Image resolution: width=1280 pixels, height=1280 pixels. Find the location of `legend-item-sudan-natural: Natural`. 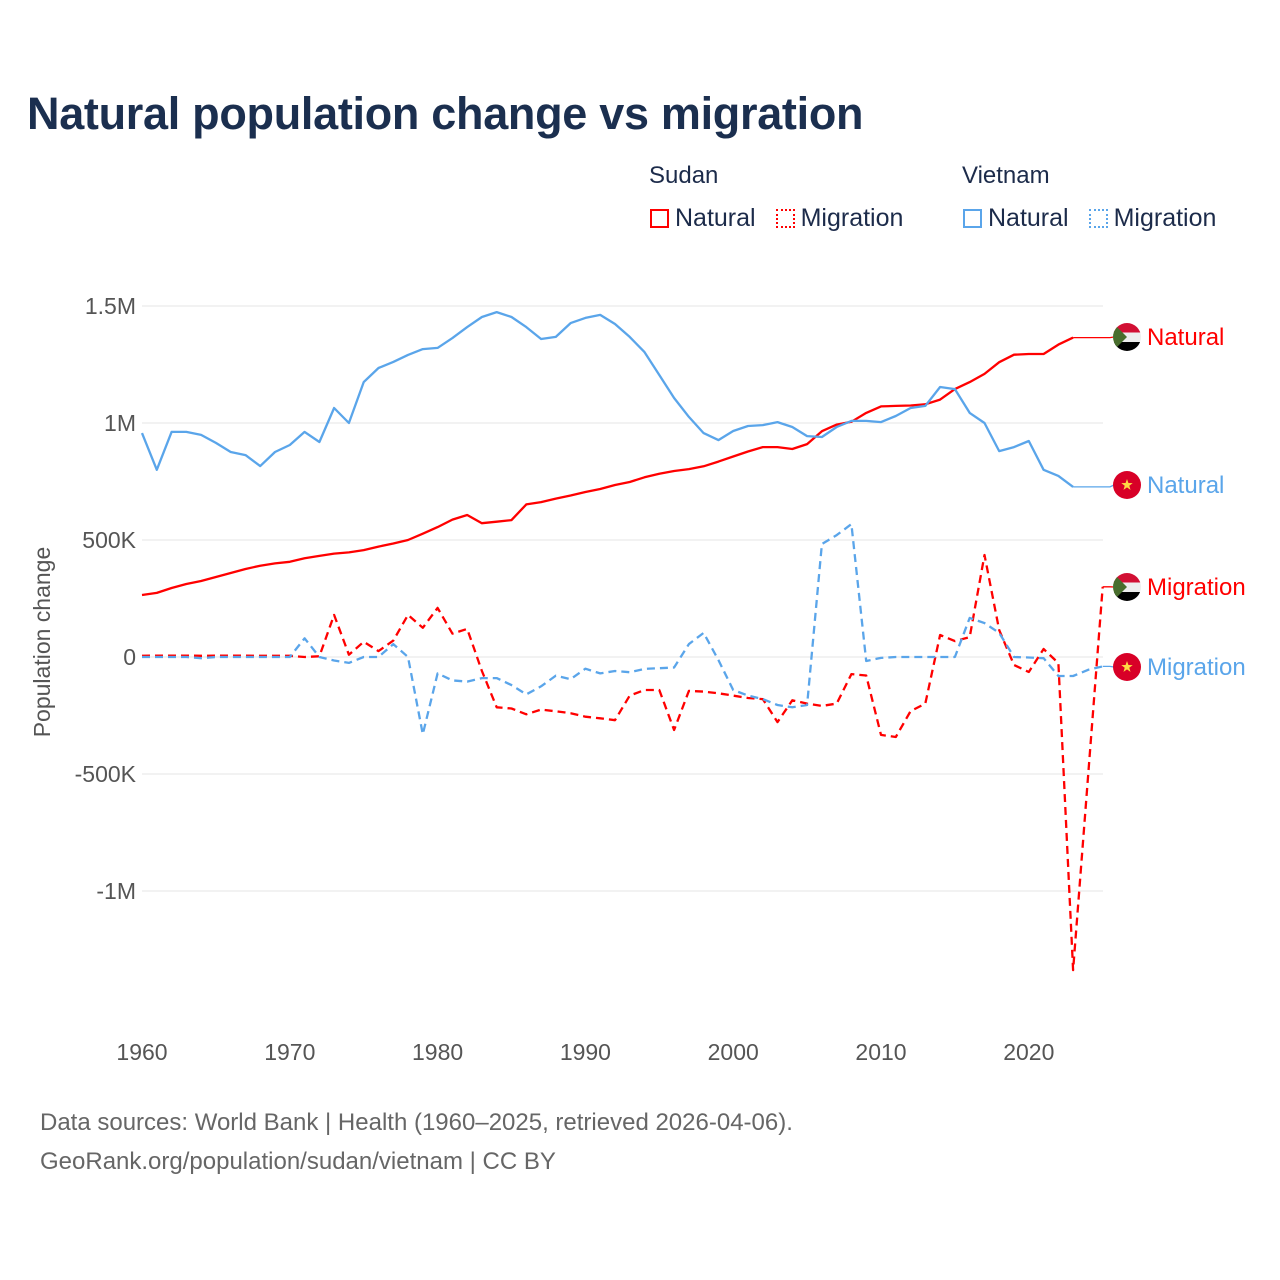

legend-item-sudan-natural: Natural is located at coordinates (703, 218).